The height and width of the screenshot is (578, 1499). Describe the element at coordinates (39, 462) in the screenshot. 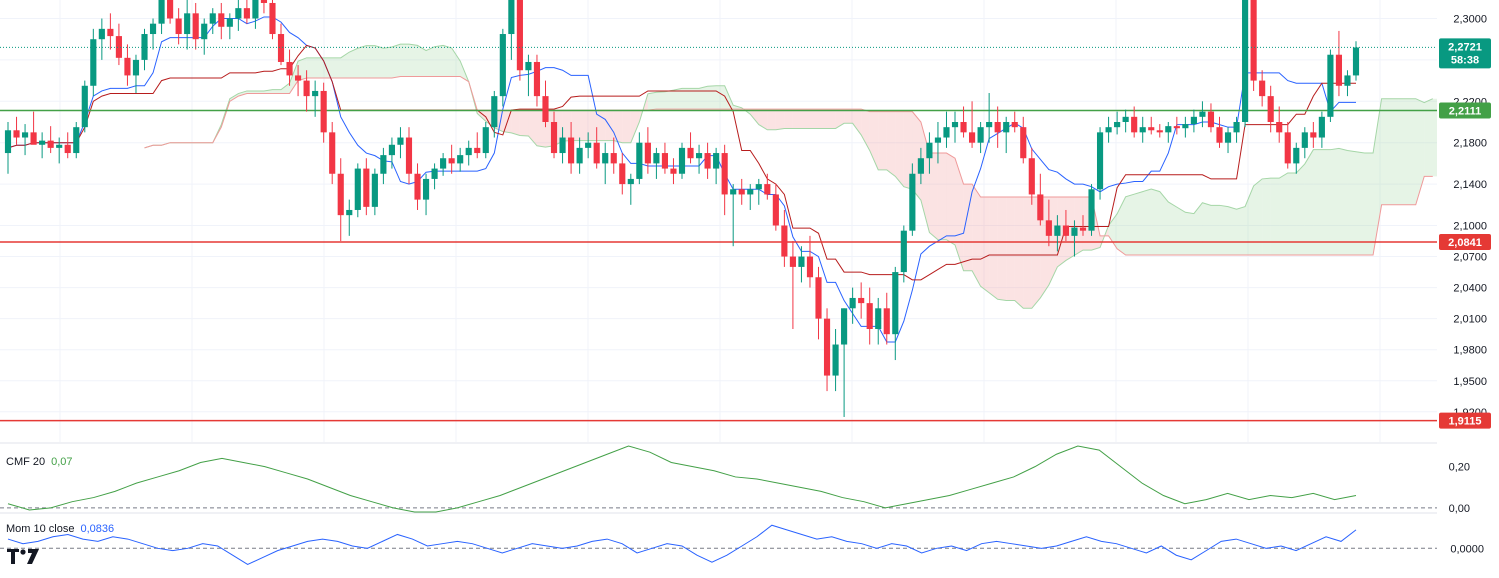

I see `cmf-legend: CMF 20 0,07` at that location.